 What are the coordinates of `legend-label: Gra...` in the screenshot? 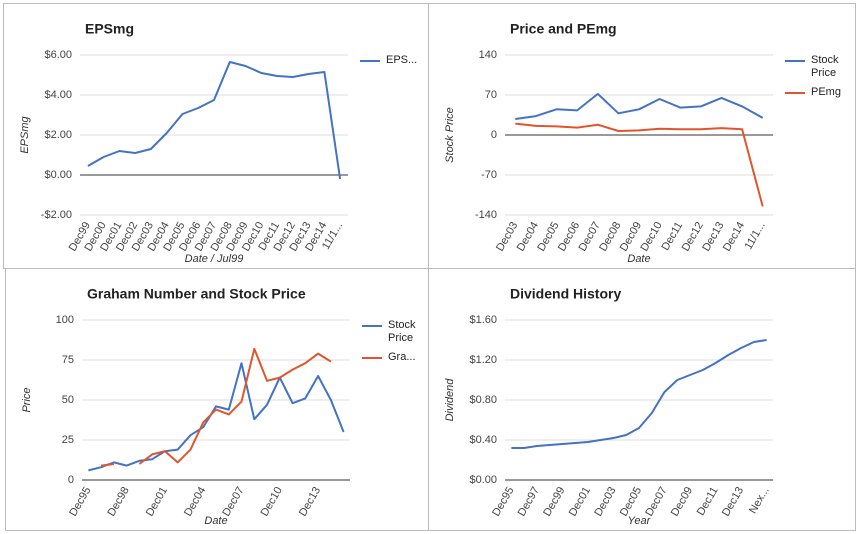 It's located at (402, 357).